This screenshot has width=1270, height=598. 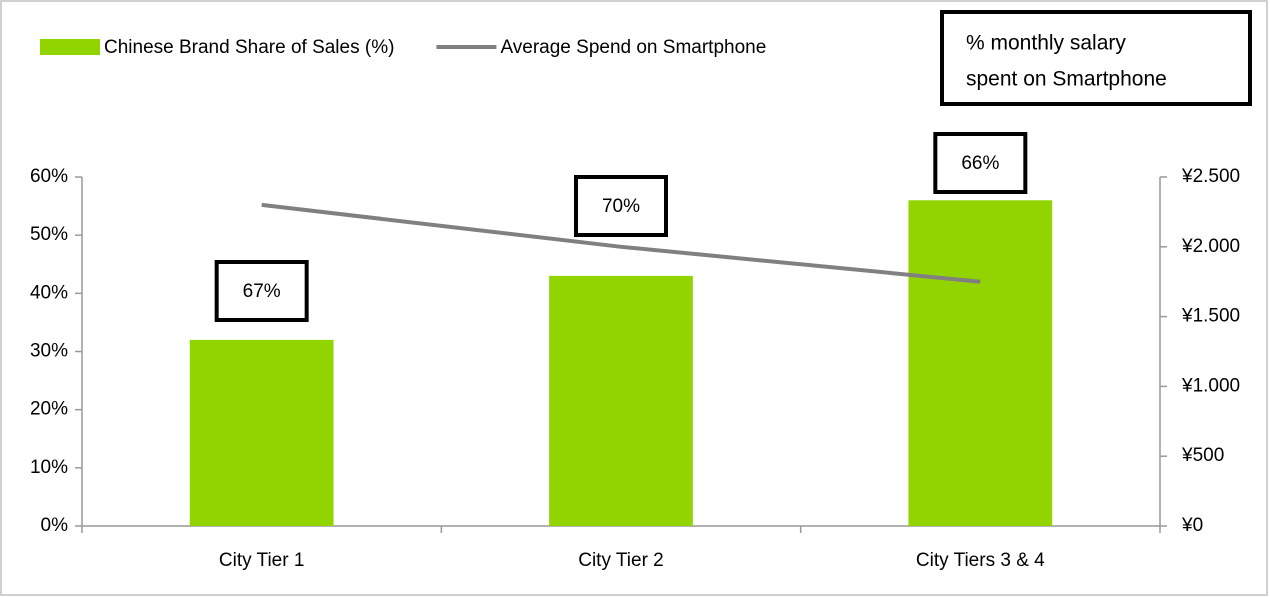 I want to click on y2-tick-label: ¥1.000, so click(x=1210, y=385).